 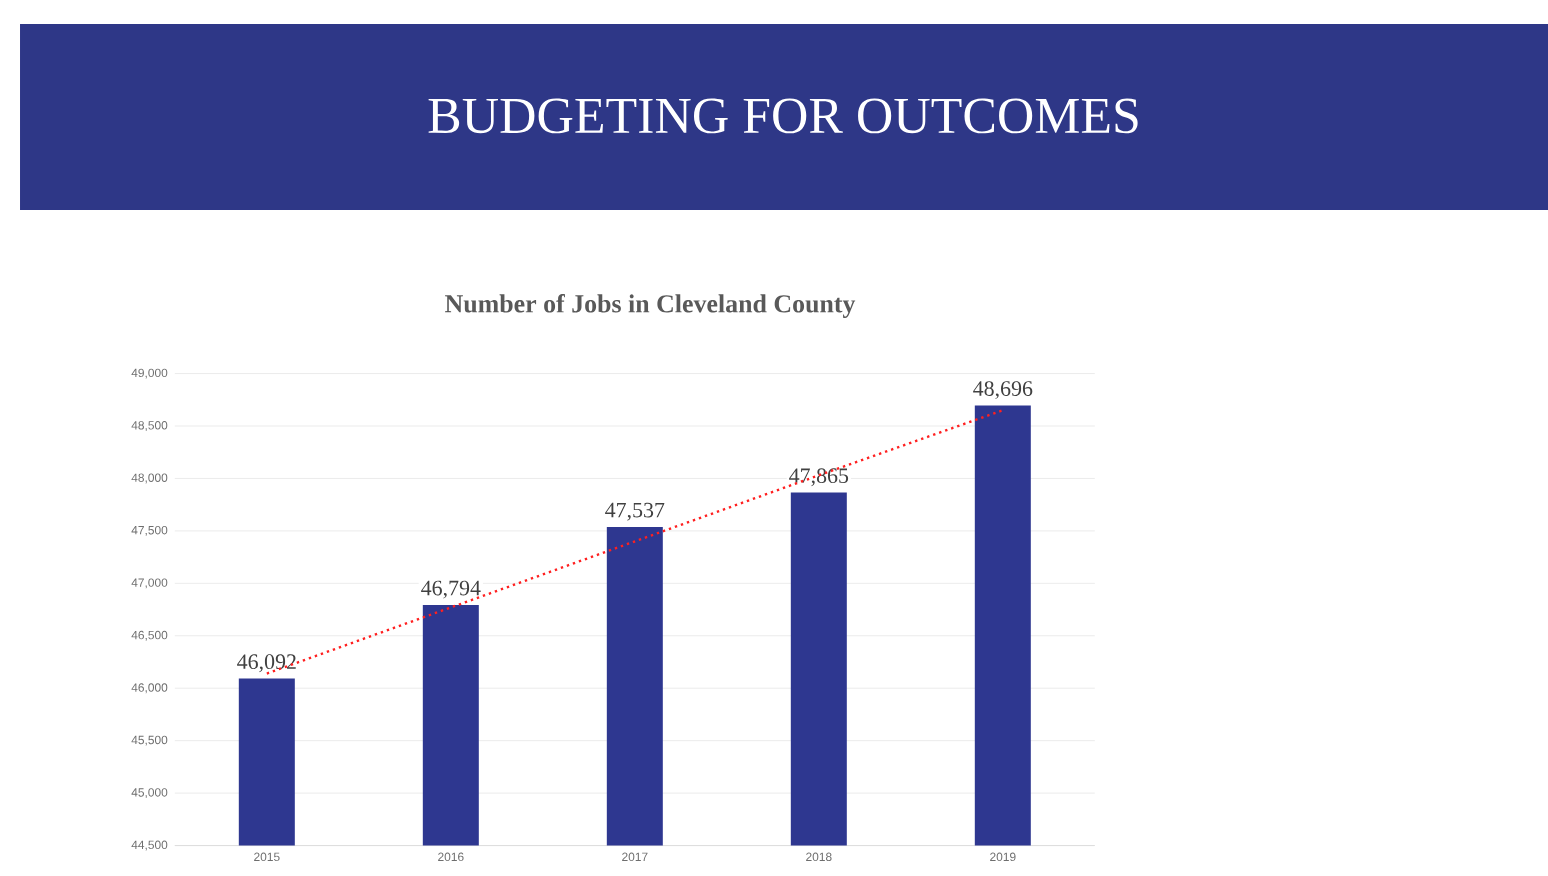 I want to click on chart-subtitle: Number of Jobs in Cleveland County, so click(x=650, y=306).